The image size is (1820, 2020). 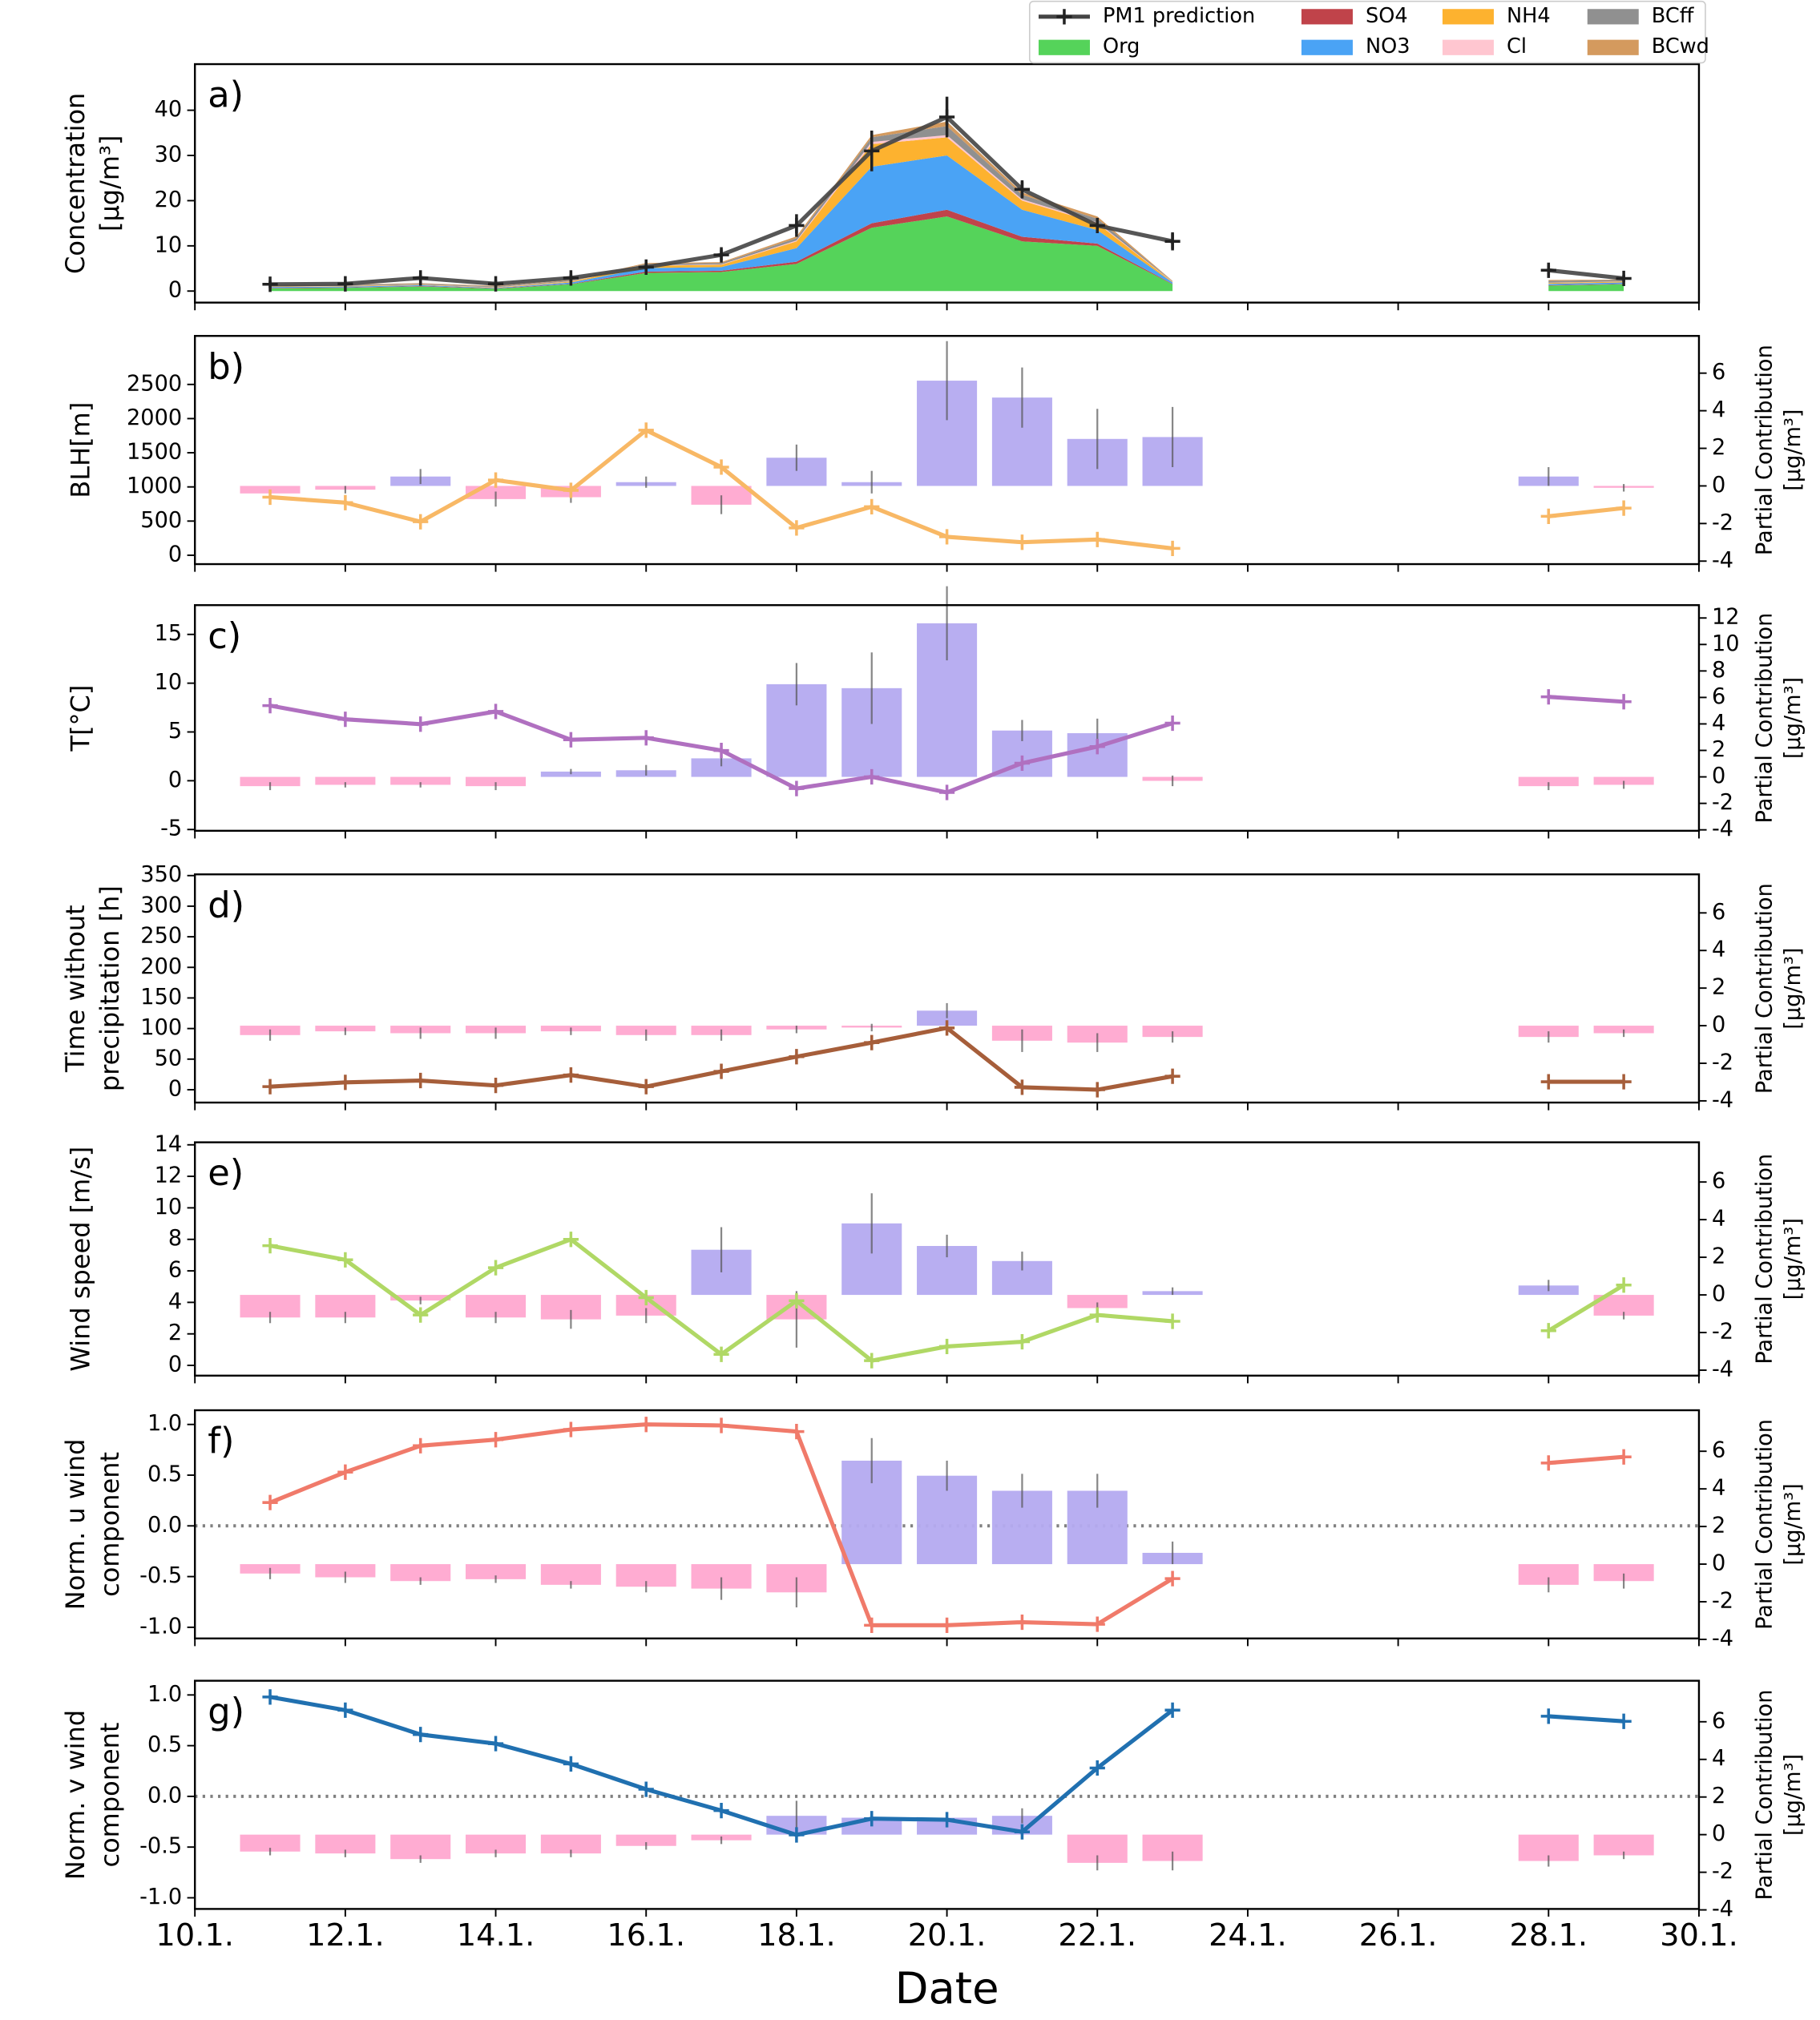 I want to click on y-tick-label: 2500, so click(x=154, y=383).